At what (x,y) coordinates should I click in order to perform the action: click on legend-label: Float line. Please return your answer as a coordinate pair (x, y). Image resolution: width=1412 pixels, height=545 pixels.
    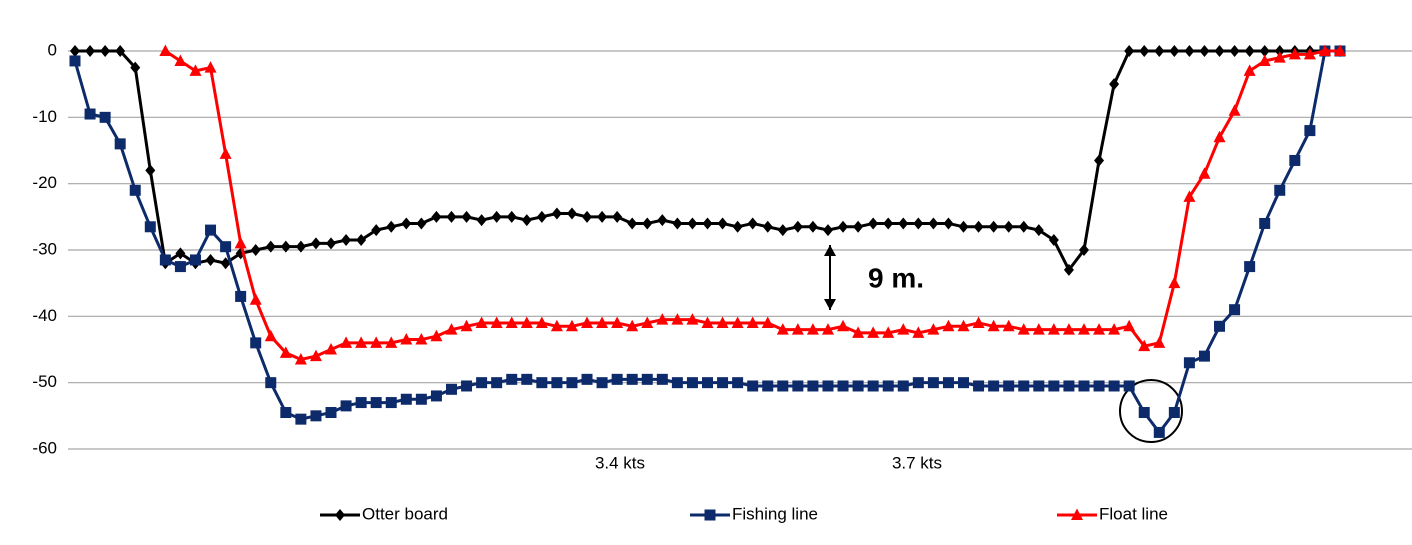
    Looking at the image, I should click on (1133, 513).